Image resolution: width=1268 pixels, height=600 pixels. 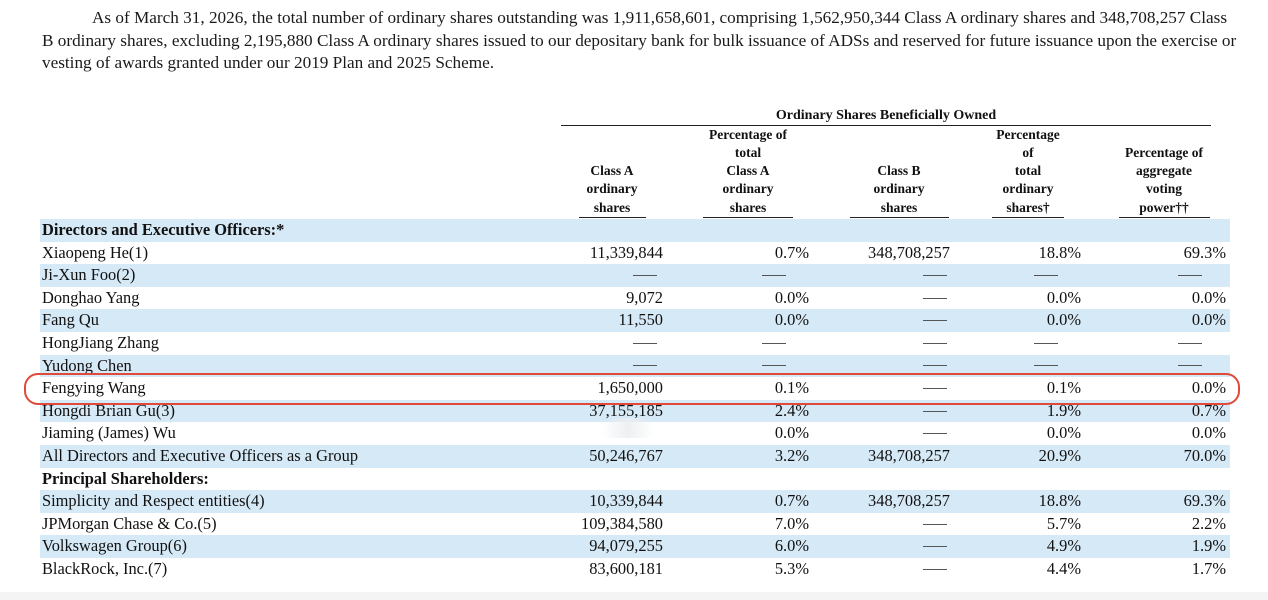 What do you see at coordinates (612, 171) in the screenshot?
I see `column-header-line: Class A` at bounding box center [612, 171].